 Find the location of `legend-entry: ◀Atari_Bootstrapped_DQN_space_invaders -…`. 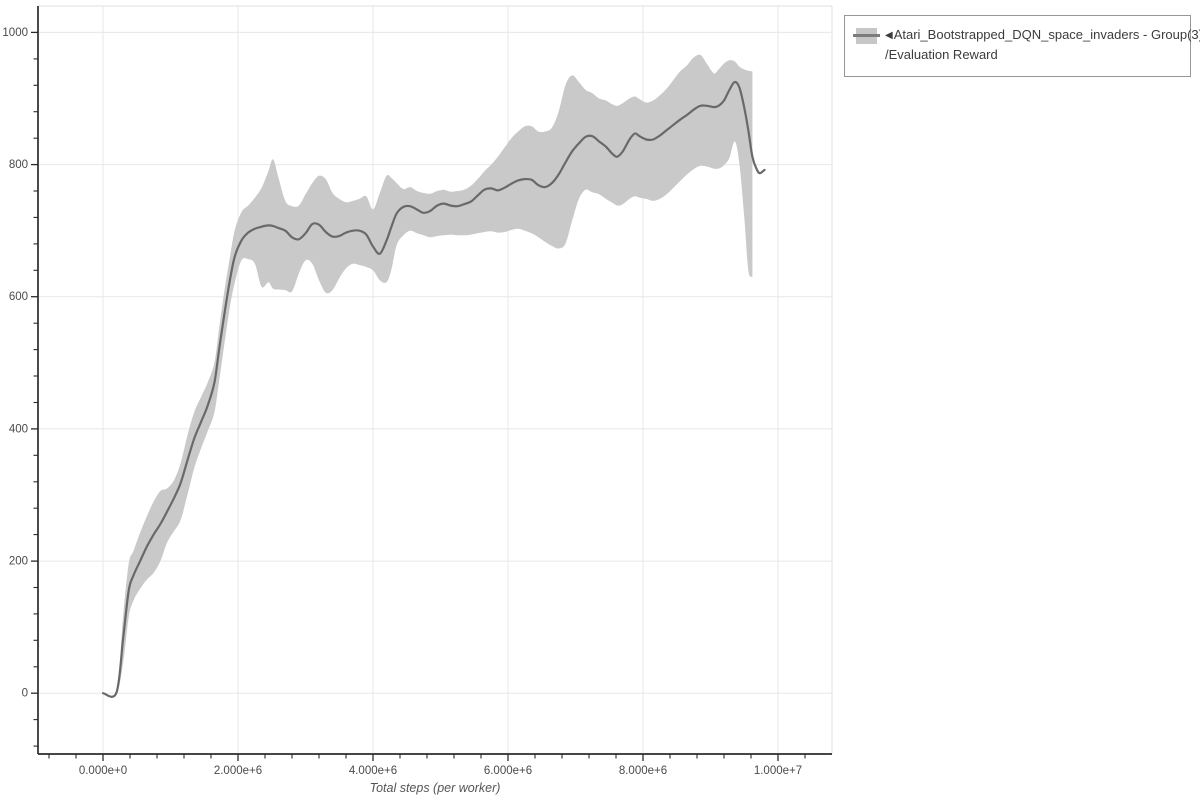

legend-entry: ◀Atari_Bootstrapped_DQN_space_invaders -… is located at coordinates (1042, 44).